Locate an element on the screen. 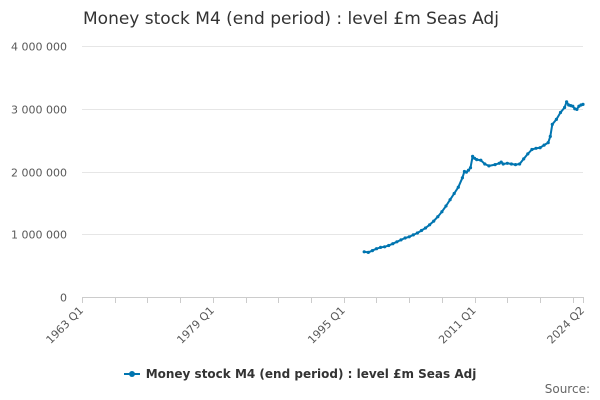  legend-marker-icon is located at coordinates (131, 374).